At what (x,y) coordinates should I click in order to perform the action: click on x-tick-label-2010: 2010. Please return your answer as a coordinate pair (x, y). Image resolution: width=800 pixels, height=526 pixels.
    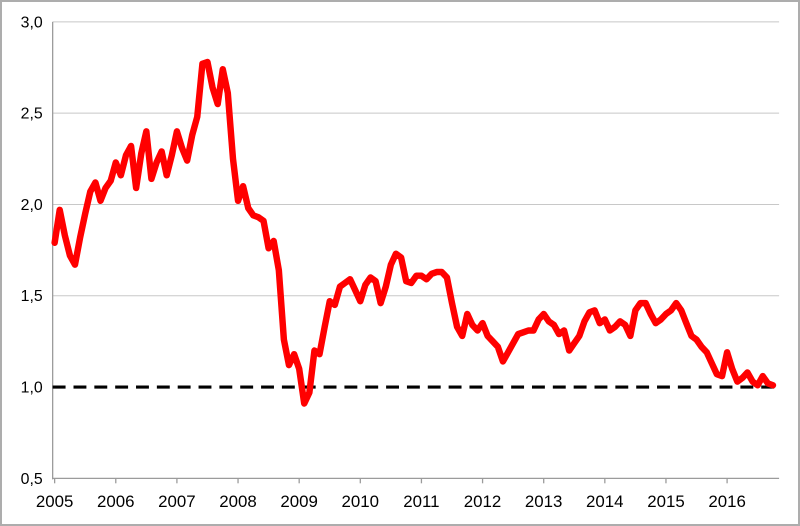
    Looking at the image, I should click on (361, 501).